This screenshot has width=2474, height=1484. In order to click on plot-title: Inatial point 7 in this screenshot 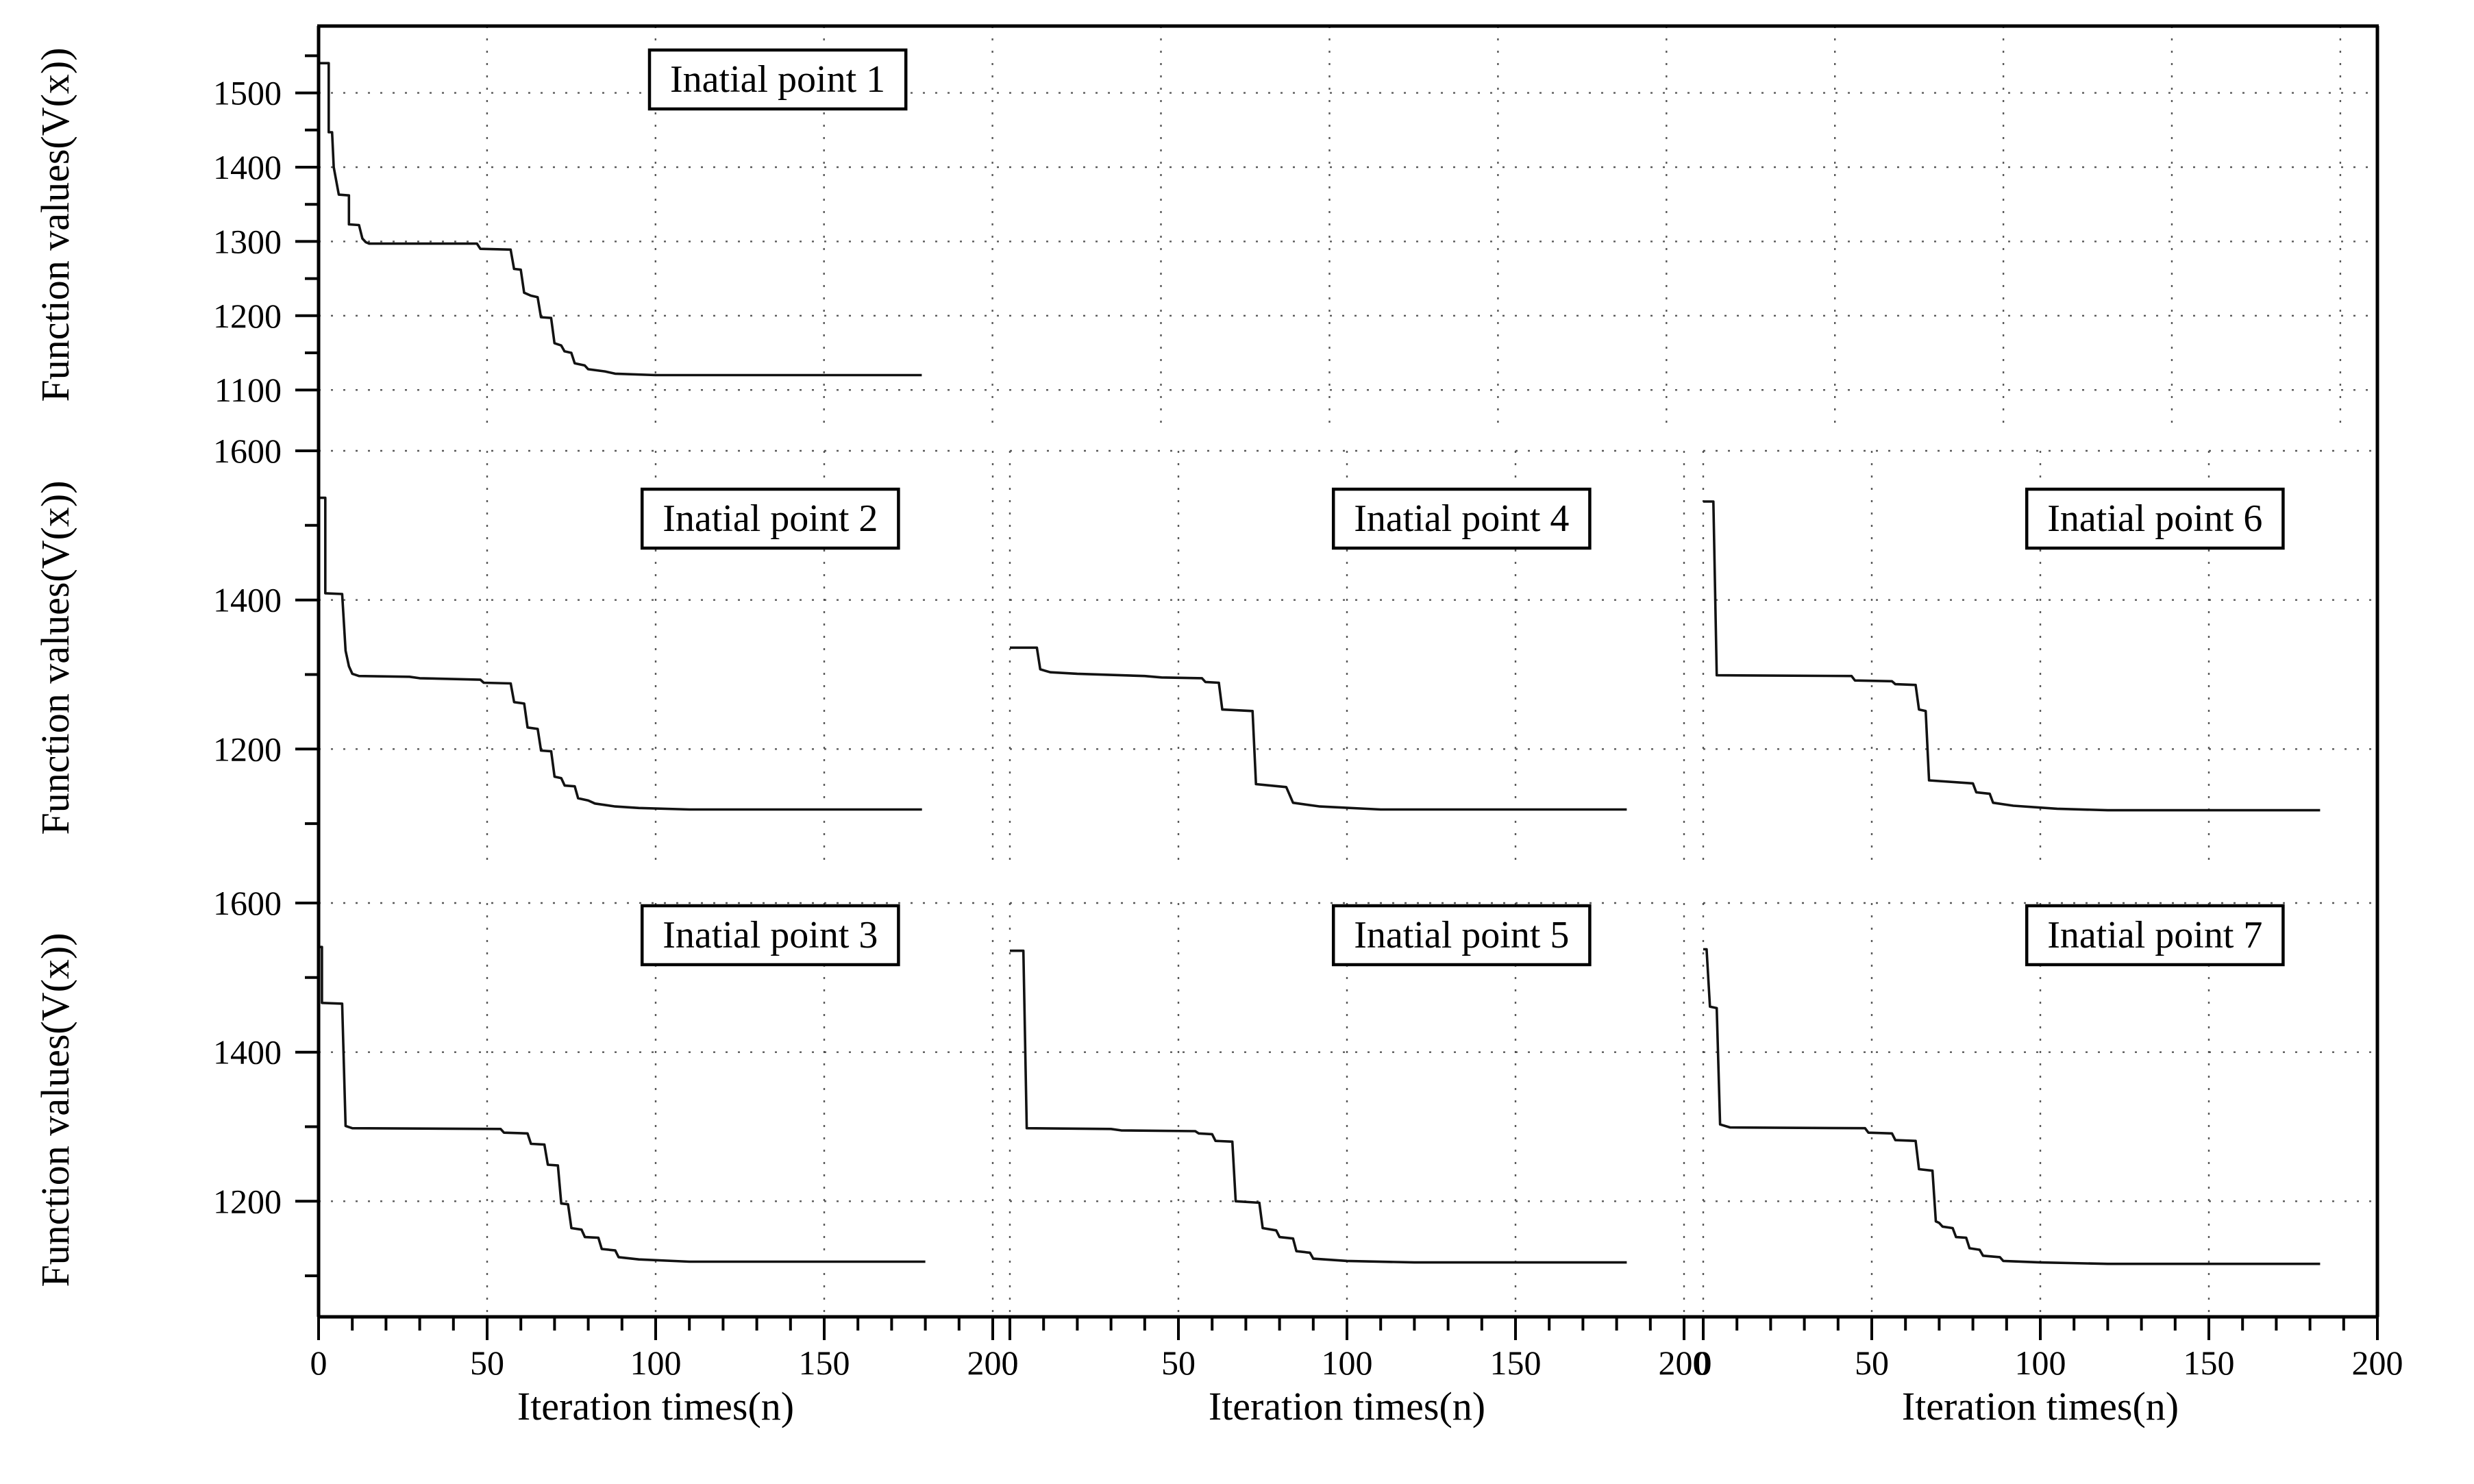, I will do `click(2154, 935)`.